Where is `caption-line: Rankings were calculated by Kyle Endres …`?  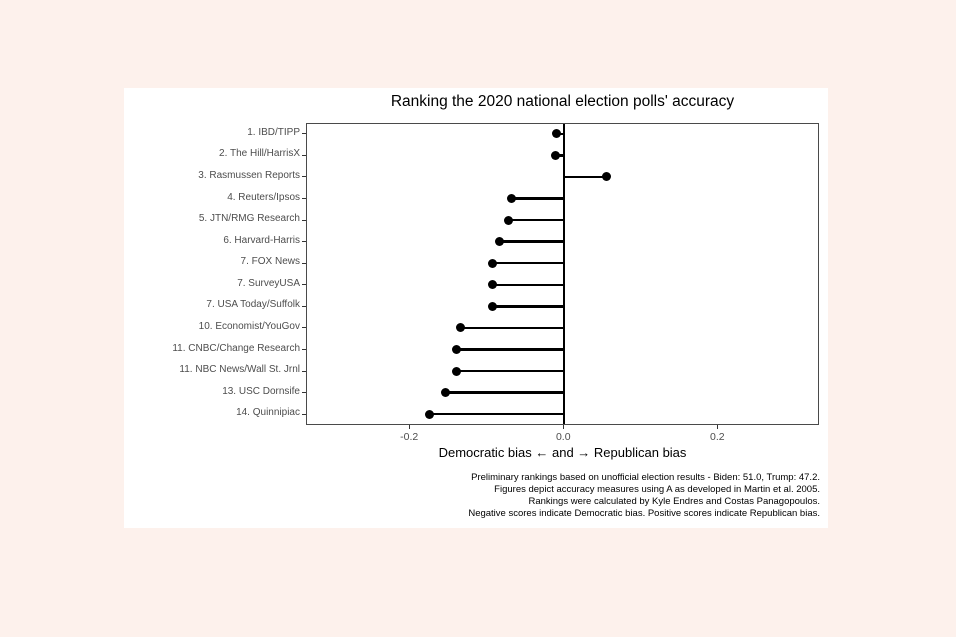
caption-line: Rankings were calculated by Kyle Endres … is located at coordinates (674, 501).